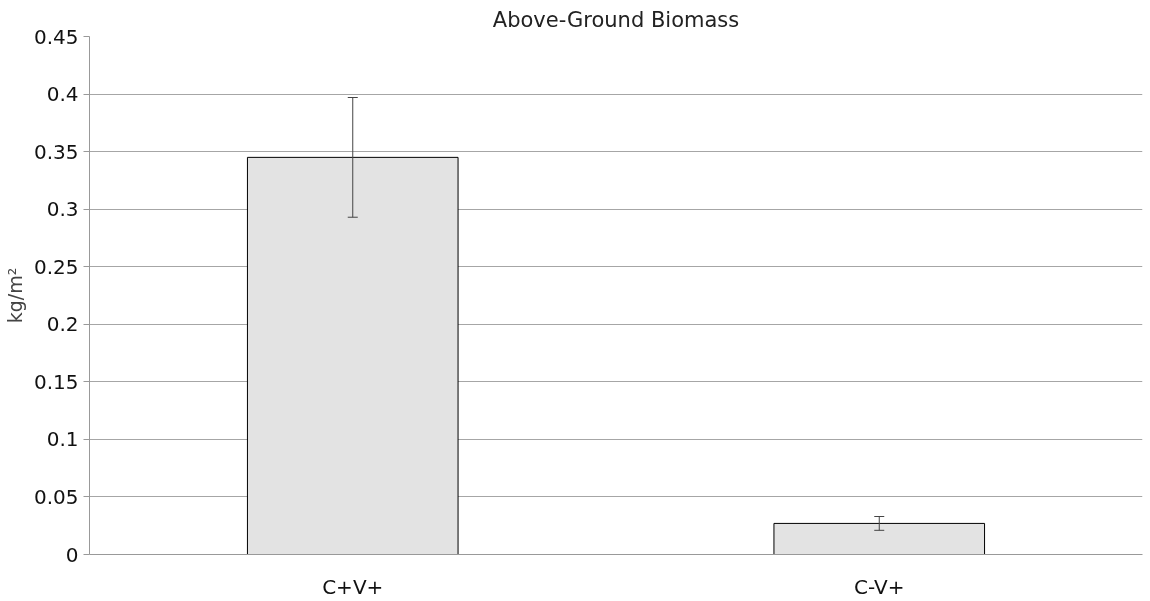 The height and width of the screenshot is (601, 1150). Describe the element at coordinates (56, 381) in the screenshot. I see `y-tick-label: 0.15` at that location.